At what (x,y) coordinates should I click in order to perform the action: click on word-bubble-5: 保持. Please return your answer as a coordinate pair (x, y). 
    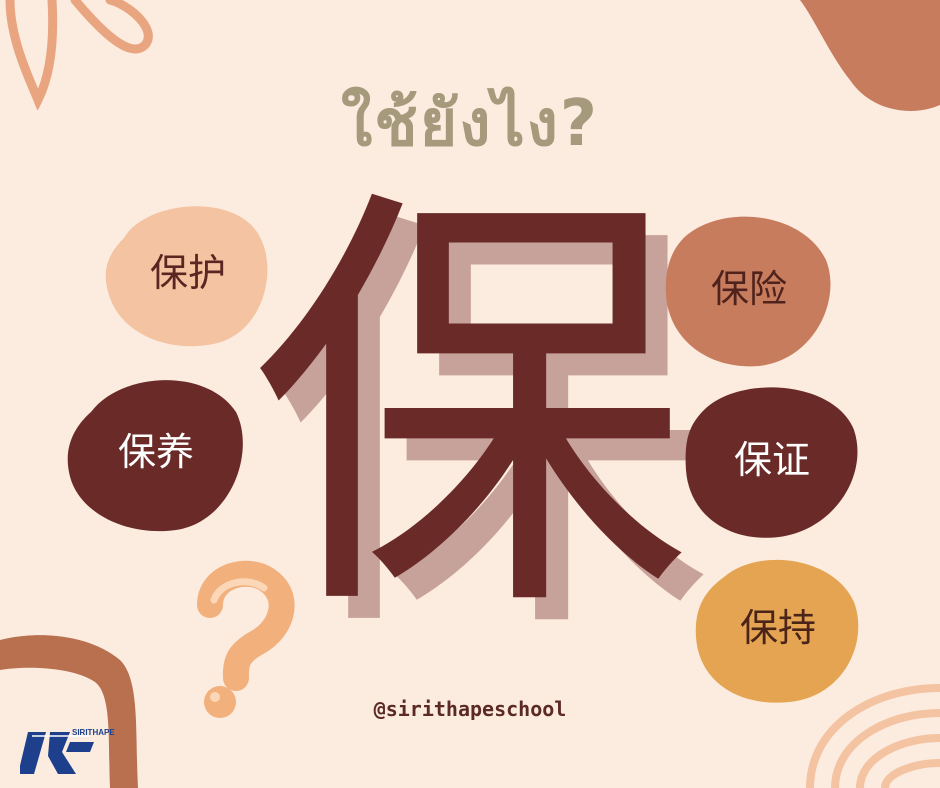
    Looking at the image, I should click on (778, 628).